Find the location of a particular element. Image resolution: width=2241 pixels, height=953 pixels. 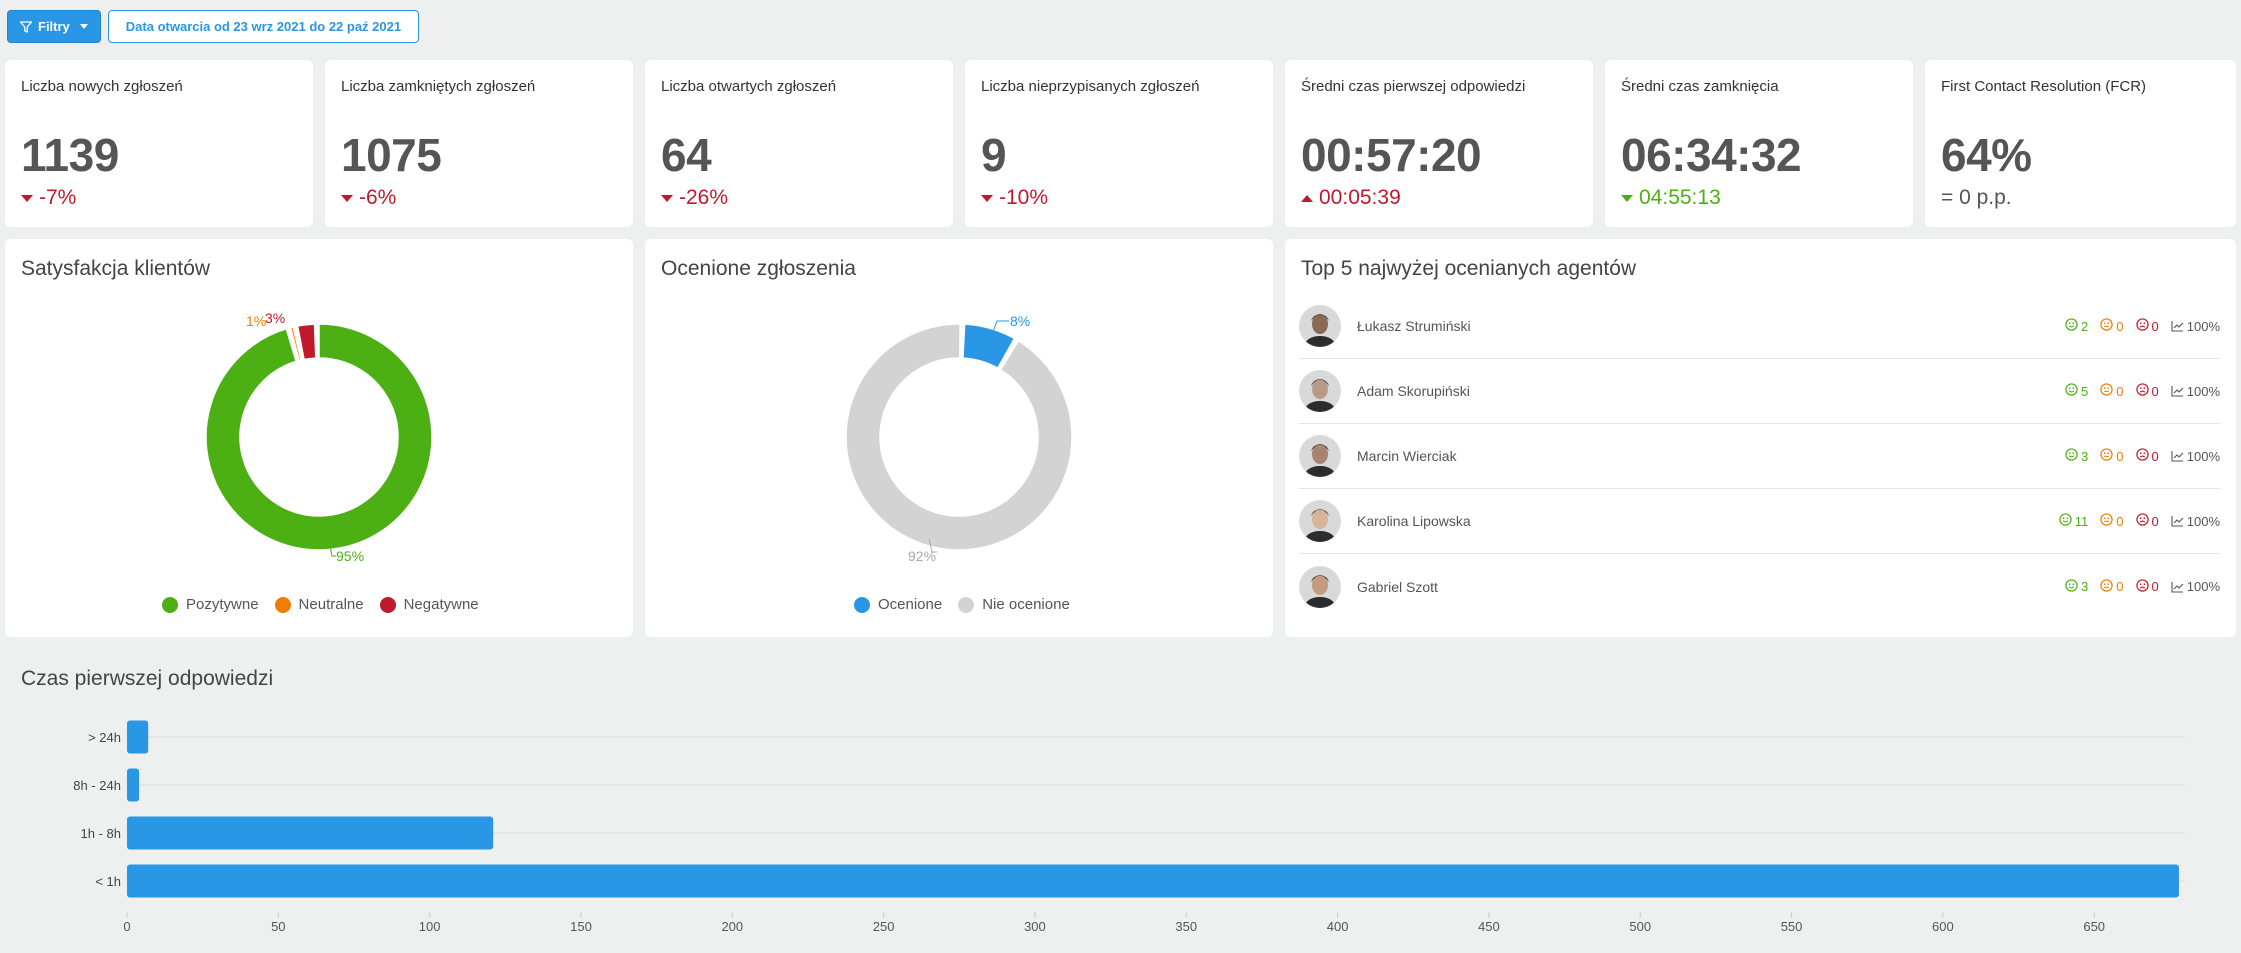

satisfaction-donut: 95% 1%3% is located at coordinates (319, 437).